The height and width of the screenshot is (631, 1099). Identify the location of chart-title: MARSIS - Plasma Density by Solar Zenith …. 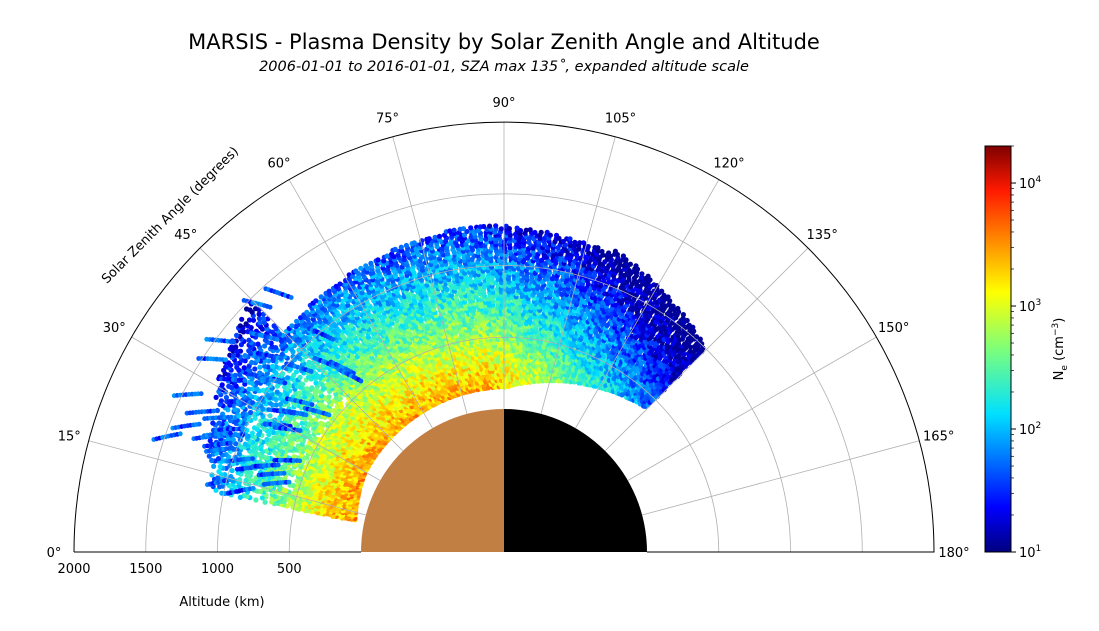
(504, 42).